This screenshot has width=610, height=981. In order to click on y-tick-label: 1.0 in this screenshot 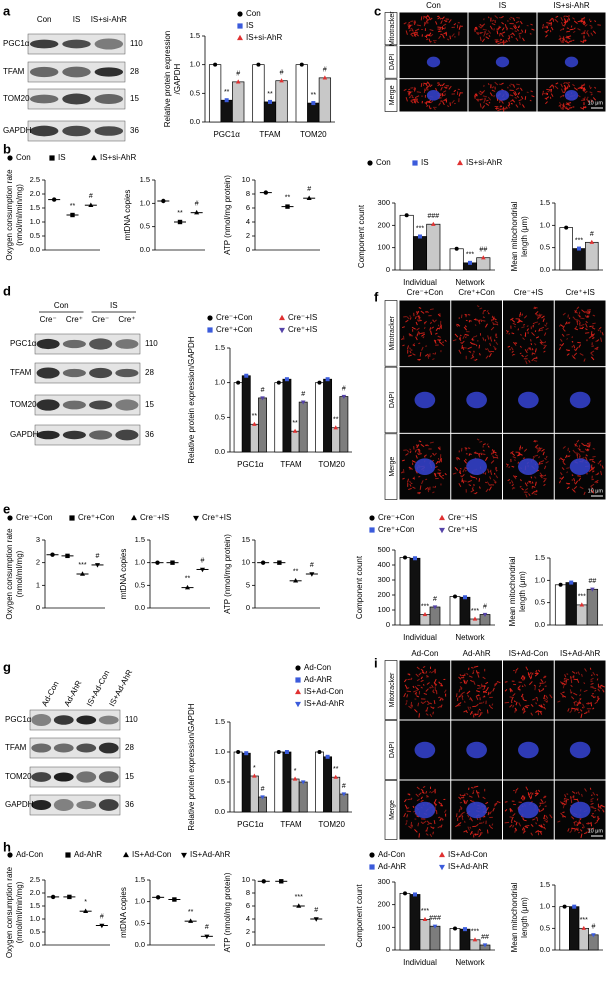, I will do `click(220, 382)`.